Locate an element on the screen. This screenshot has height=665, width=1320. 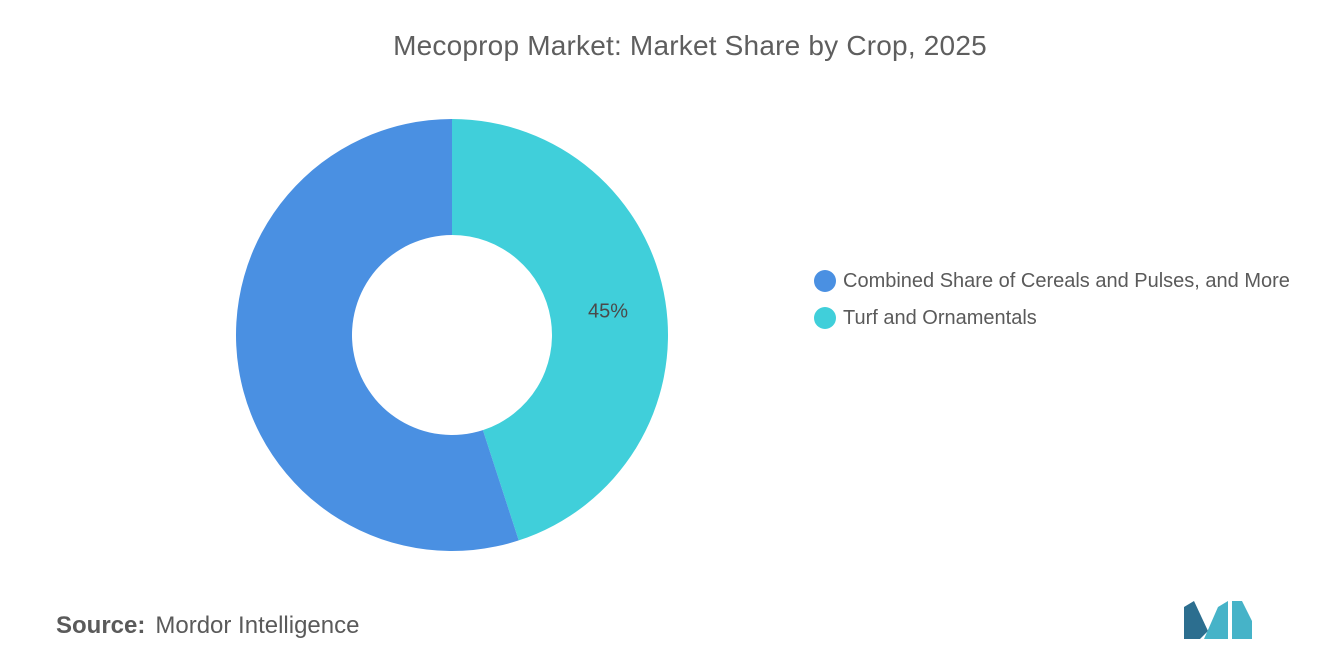
legend-swatch-turf is located at coordinates (825, 318).